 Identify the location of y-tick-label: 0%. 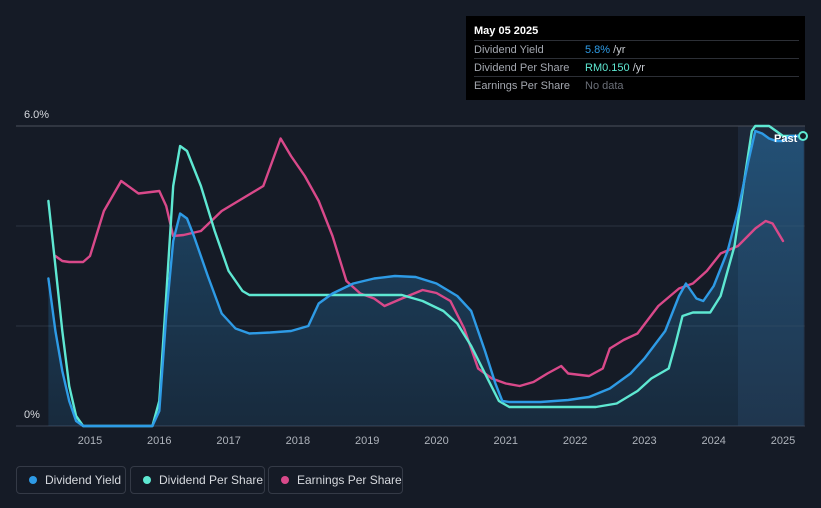
(32, 415).